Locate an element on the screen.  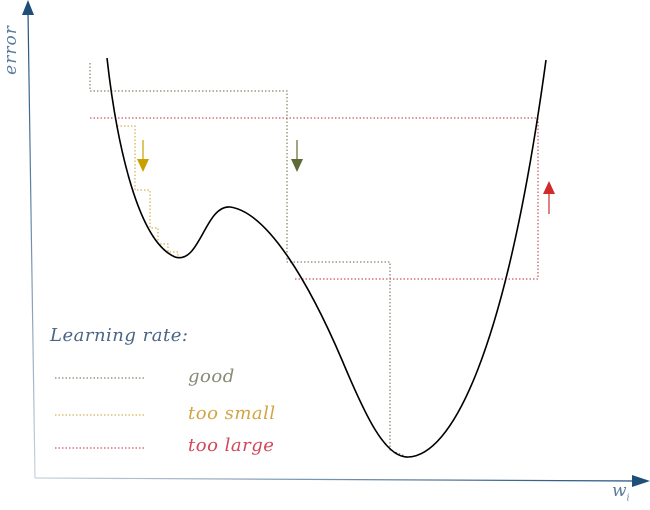
x-axis-label: wi is located at coordinates (620, 492).